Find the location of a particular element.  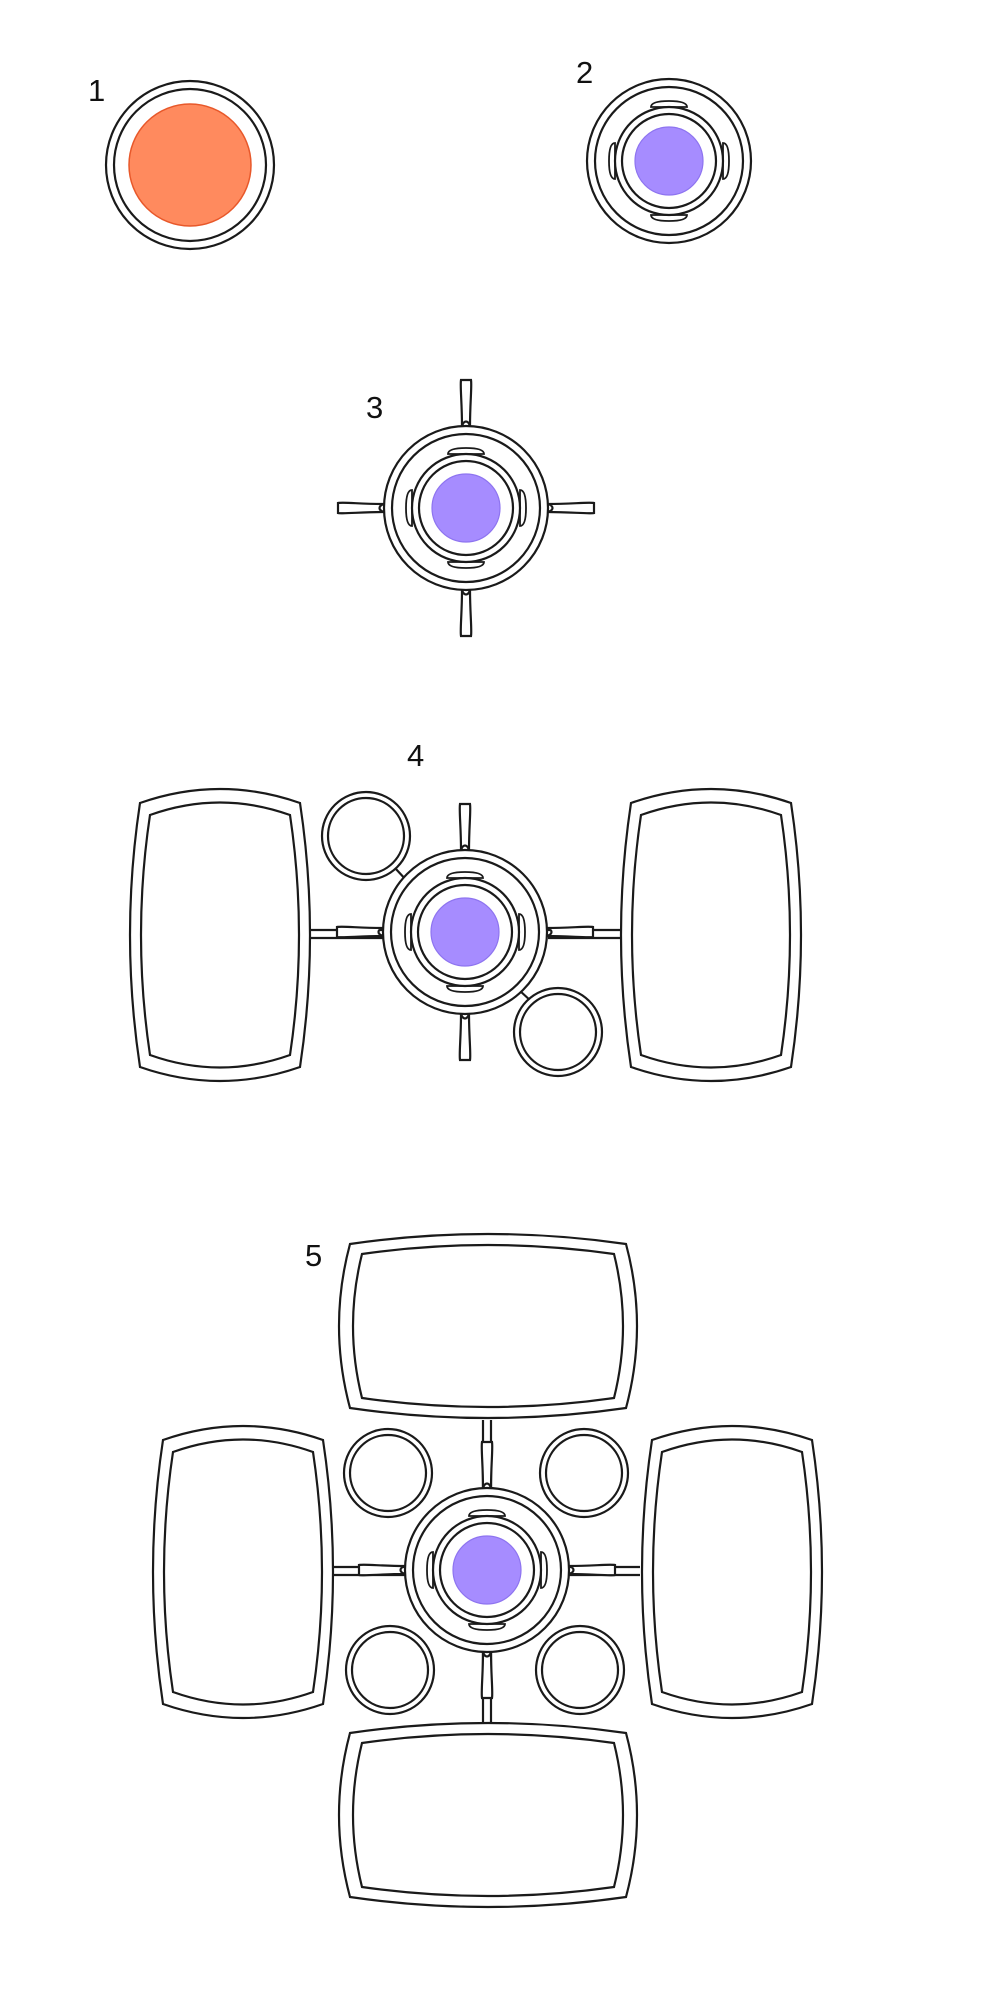

stage-4-core is located at coordinates (465, 932).